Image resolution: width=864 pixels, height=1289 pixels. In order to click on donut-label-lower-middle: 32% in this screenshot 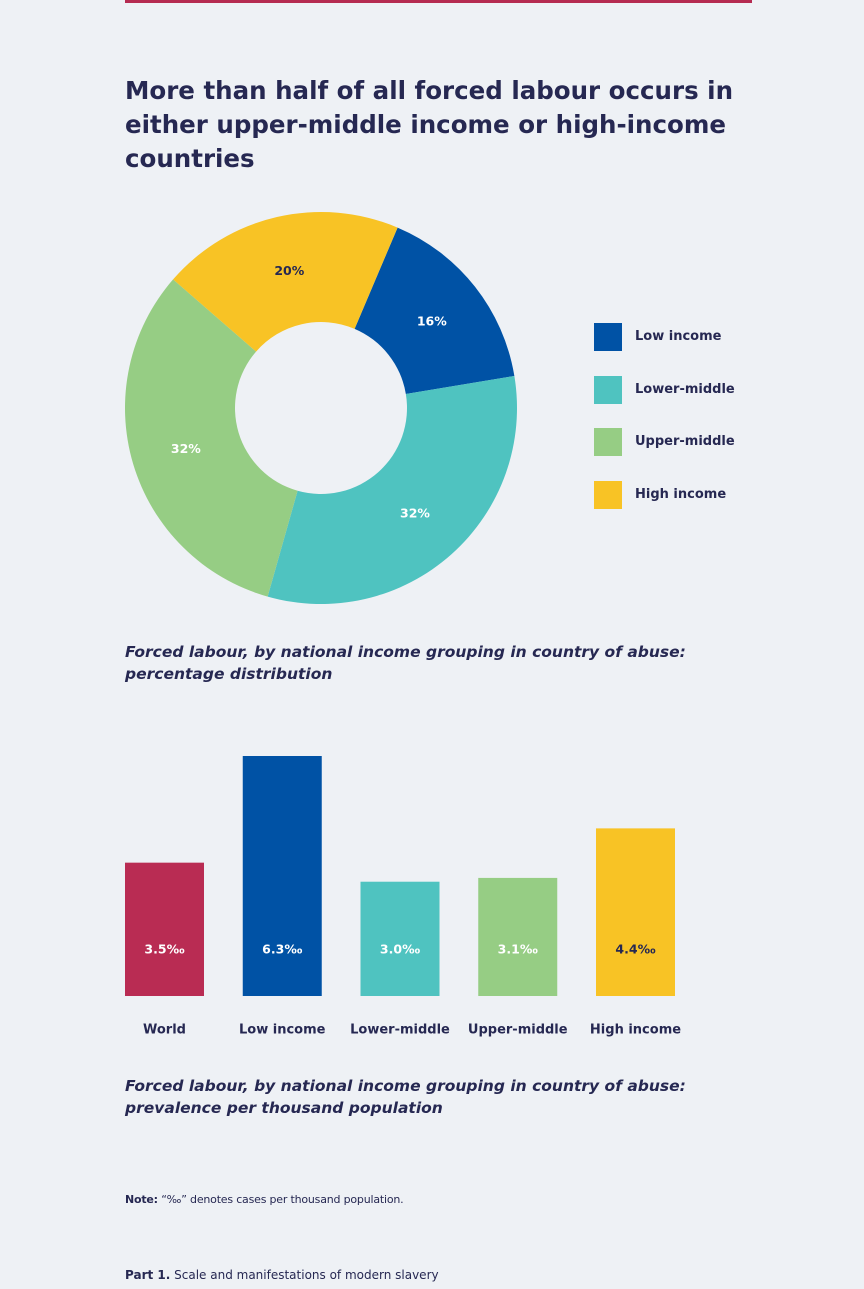, I will do `click(415, 513)`.